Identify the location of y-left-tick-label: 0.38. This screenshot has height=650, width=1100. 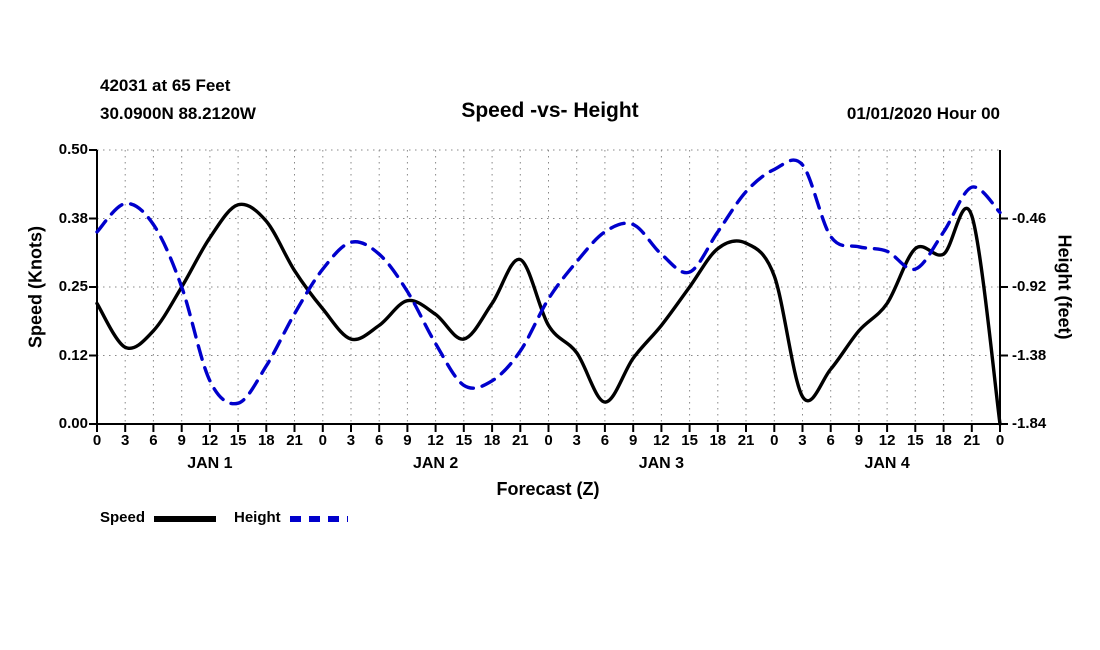
(73, 218).